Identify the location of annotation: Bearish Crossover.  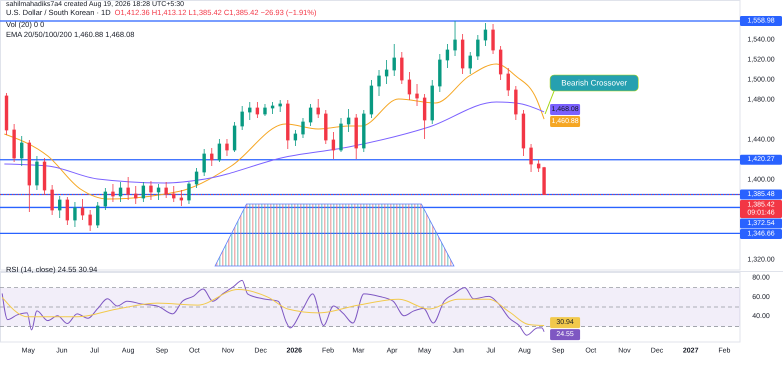
(594, 83).